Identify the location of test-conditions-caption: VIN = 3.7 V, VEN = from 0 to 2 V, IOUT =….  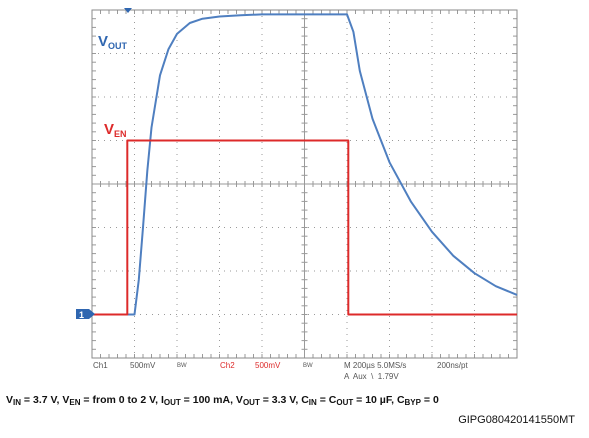
(222, 400).